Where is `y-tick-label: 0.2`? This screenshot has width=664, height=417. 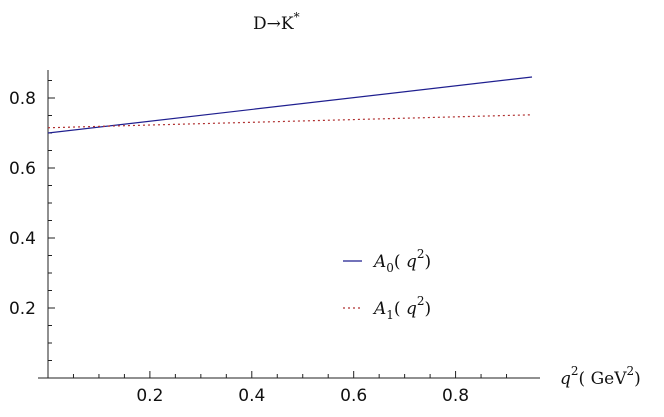 y-tick-label: 0.2 is located at coordinates (22, 309).